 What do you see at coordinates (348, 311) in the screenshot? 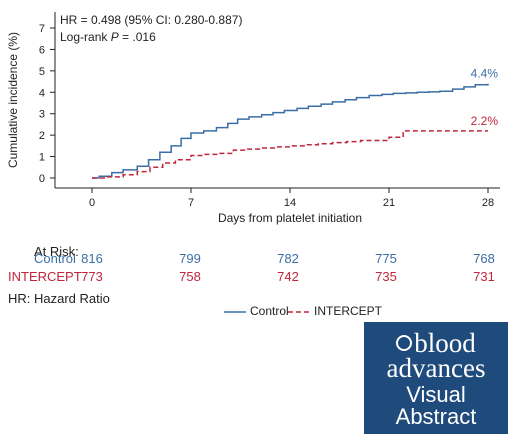
I see `legend-label-intercept: INTERCEPT` at bounding box center [348, 311].